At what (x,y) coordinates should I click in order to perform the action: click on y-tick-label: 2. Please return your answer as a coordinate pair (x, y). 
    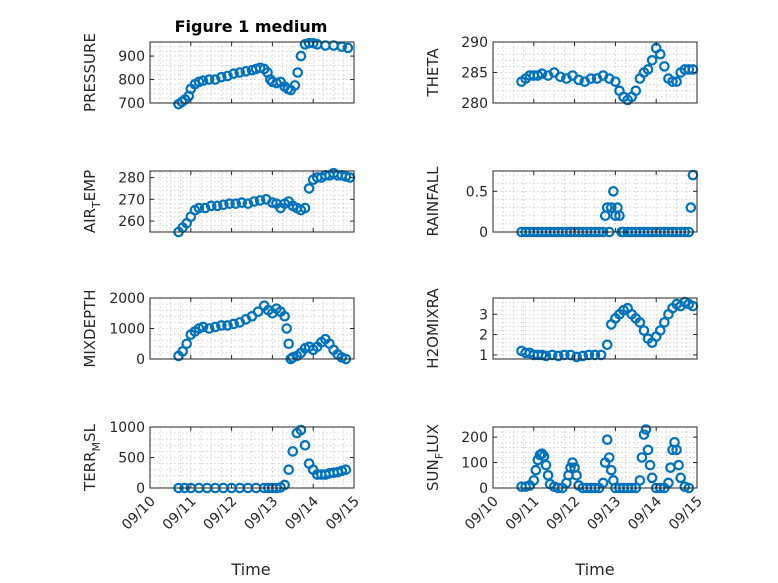
    Looking at the image, I should click on (483, 336).